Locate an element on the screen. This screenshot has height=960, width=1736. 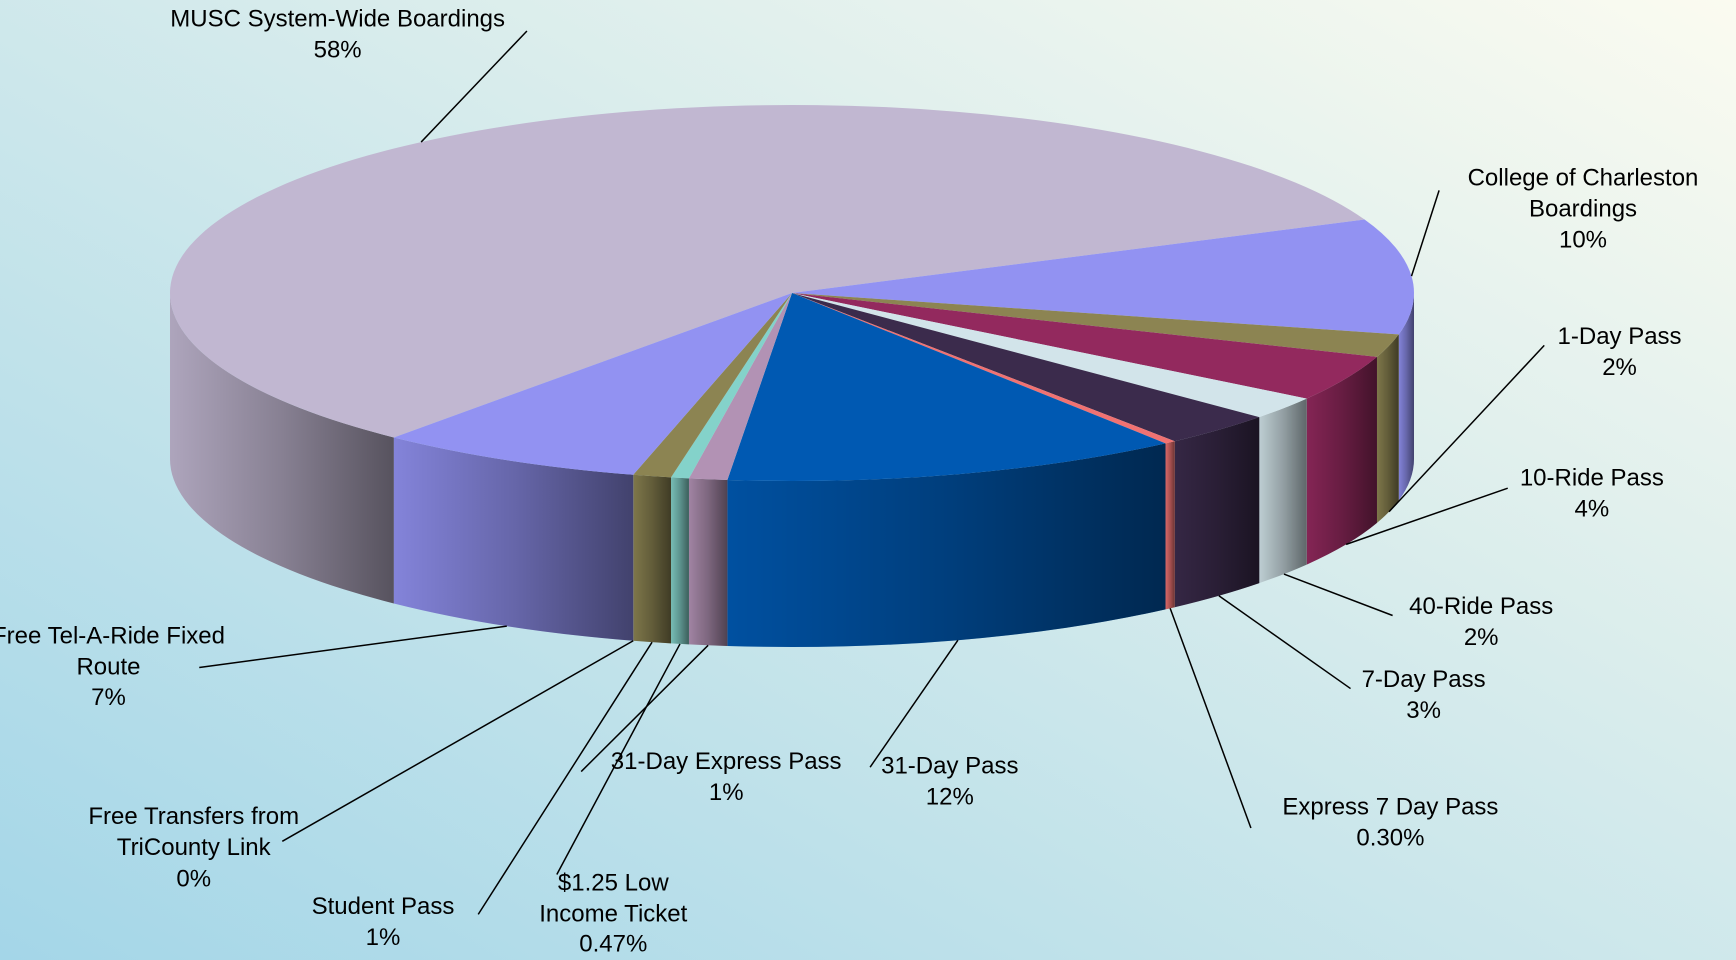
data-label-name: College of Charleston Boardings is located at coordinates (1583, 194).